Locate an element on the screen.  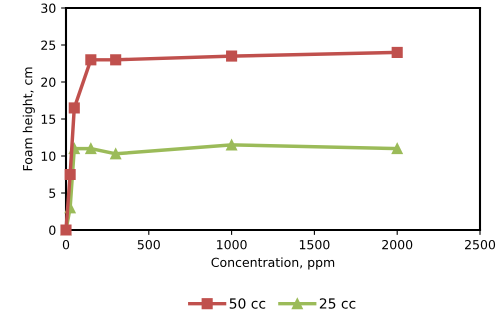
x-tick-label: 1500 is located at coordinates (315, 245).